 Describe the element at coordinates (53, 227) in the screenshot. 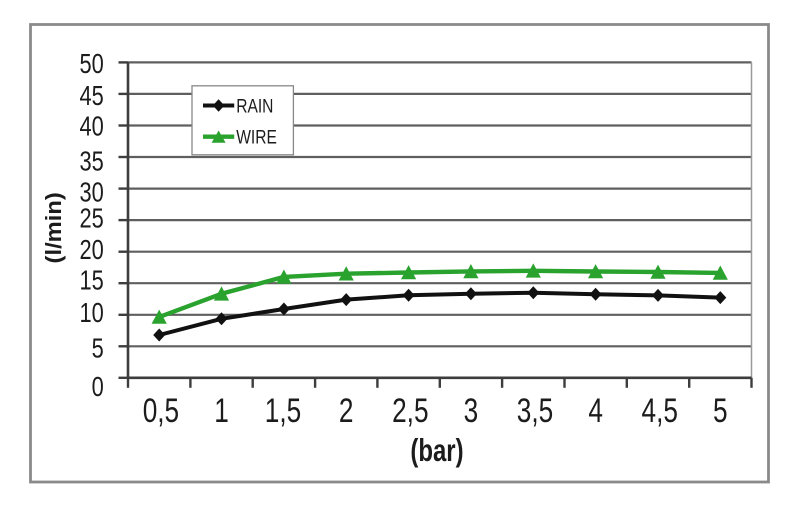

I see `svg-text: (l/min)` at that location.